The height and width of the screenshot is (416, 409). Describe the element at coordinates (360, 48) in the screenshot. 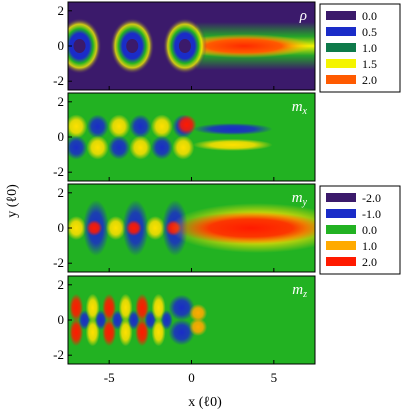

I see `legend-density: 0.0 0.5 1.0 1.5 2.0` at that location.